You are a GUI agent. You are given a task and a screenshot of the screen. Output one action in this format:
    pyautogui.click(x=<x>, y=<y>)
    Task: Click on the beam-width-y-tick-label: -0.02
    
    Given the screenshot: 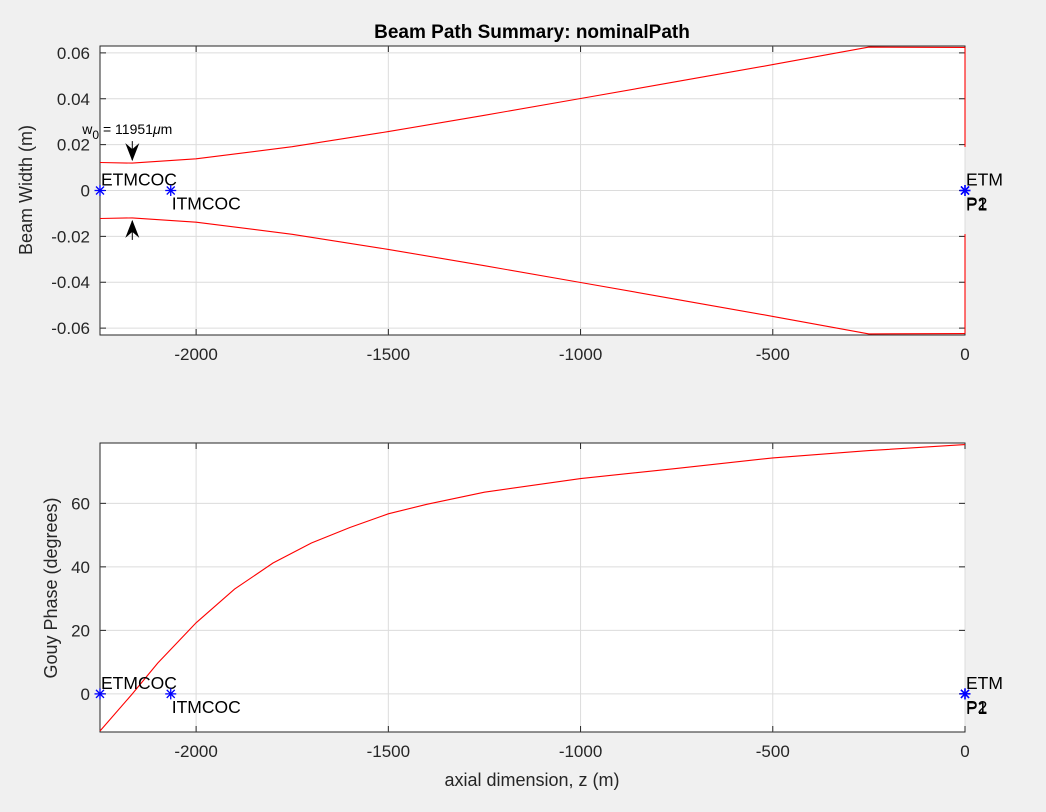 What is the action you would take?
    pyautogui.click(x=70, y=236)
    